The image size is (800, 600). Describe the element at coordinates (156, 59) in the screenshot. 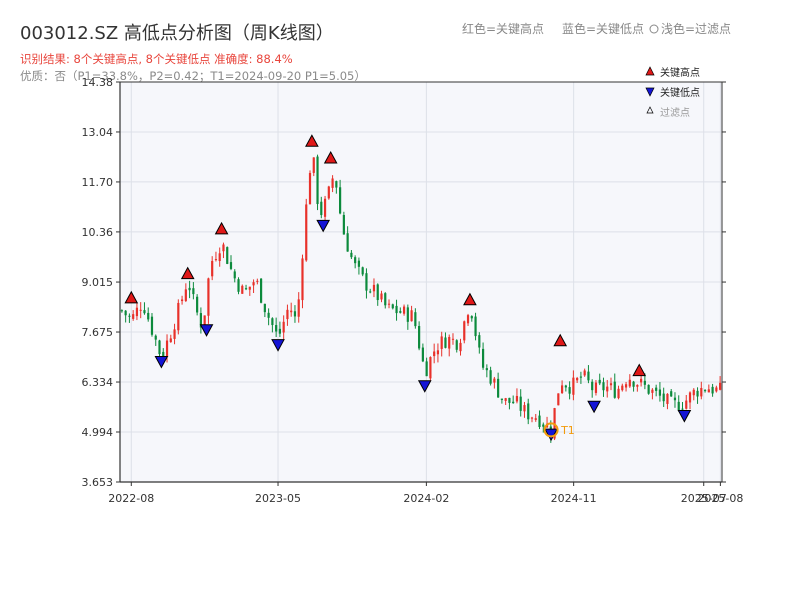

I see `result-subtitle: 识别结果: 8个关键高点, 8个关键低点 准确度: 88.4%` at that location.